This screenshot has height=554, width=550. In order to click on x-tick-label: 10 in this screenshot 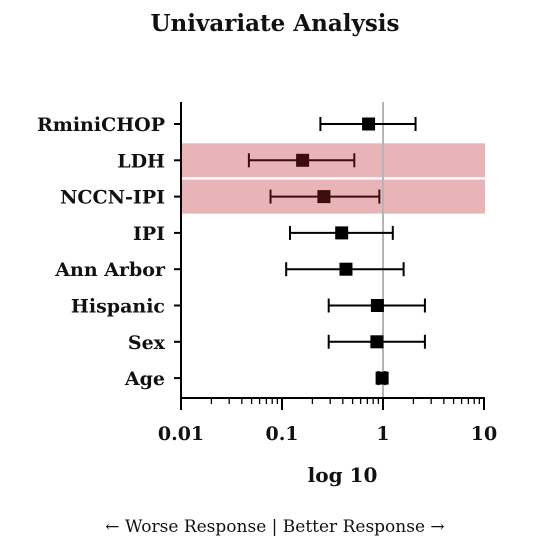, I will do `click(484, 434)`.